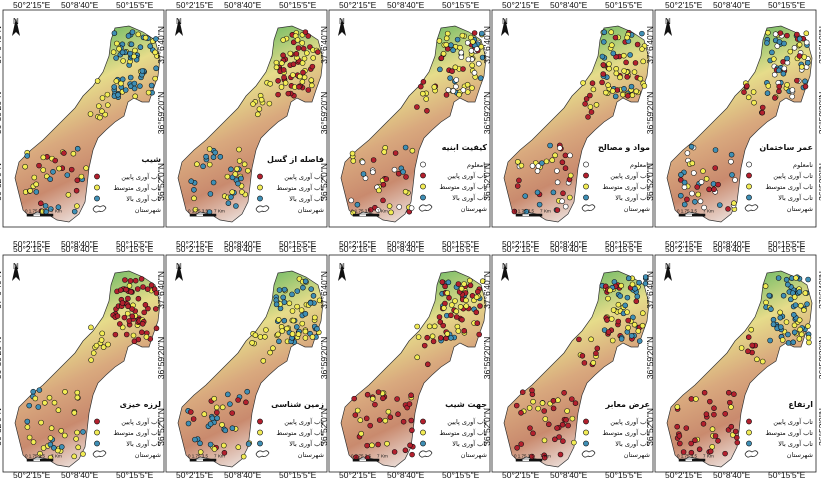 The width and height of the screenshot is (821, 483). What do you see at coordinates (786, 147) in the screenshot?
I see `legend-title: عمر ساختمان` at bounding box center [786, 147].